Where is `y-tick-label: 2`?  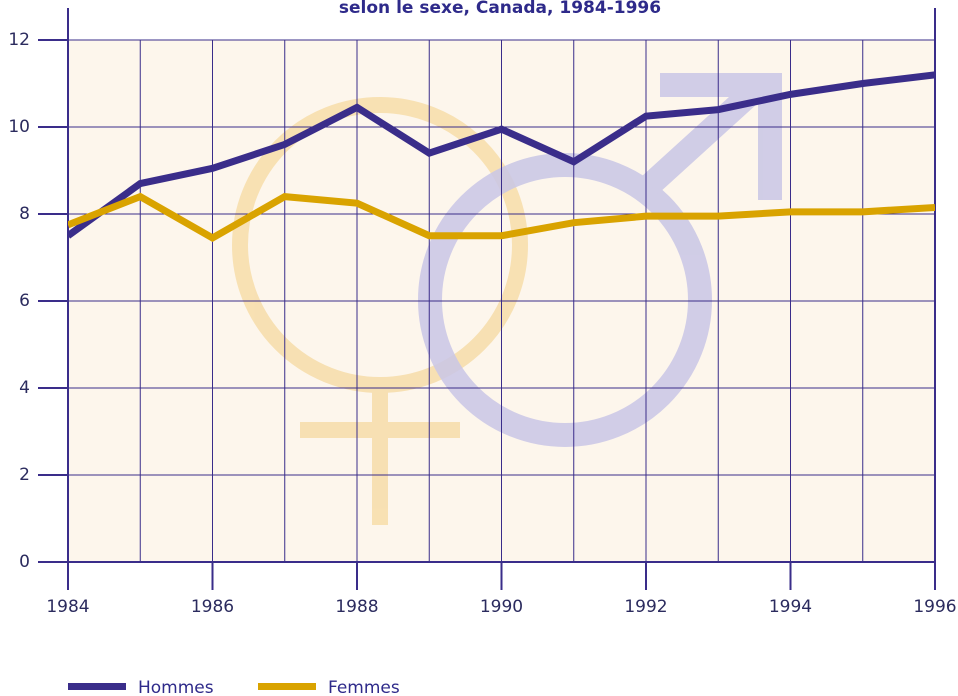 y-tick-label: 2 is located at coordinates (24, 475).